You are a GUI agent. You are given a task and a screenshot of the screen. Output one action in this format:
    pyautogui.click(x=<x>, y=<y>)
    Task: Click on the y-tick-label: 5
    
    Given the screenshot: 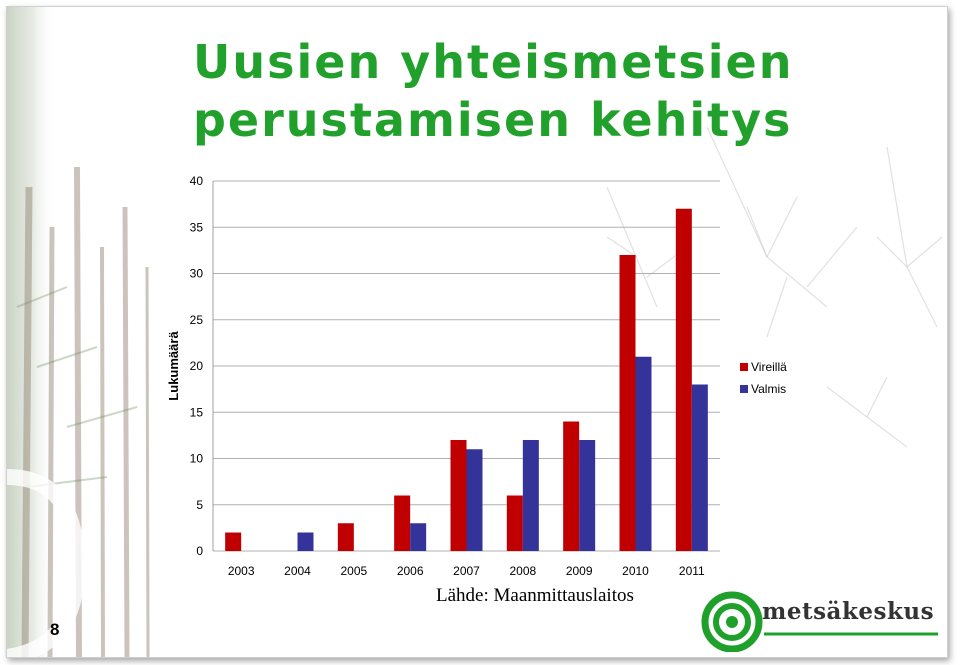 What is the action you would take?
    pyautogui.click(x=199, y=505)
    